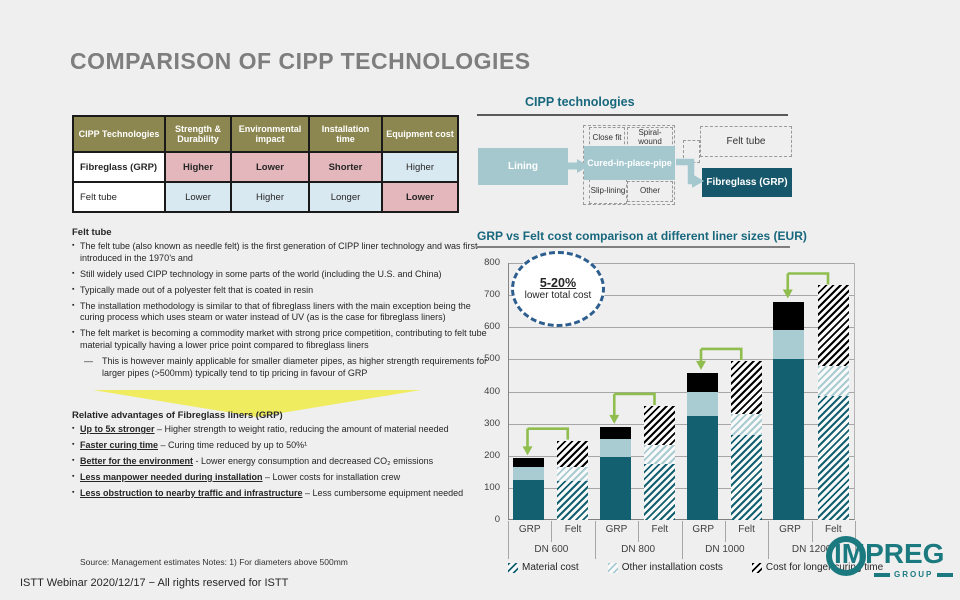  I want to click on diagram-title: CIPP technologies, so click(580, 102).